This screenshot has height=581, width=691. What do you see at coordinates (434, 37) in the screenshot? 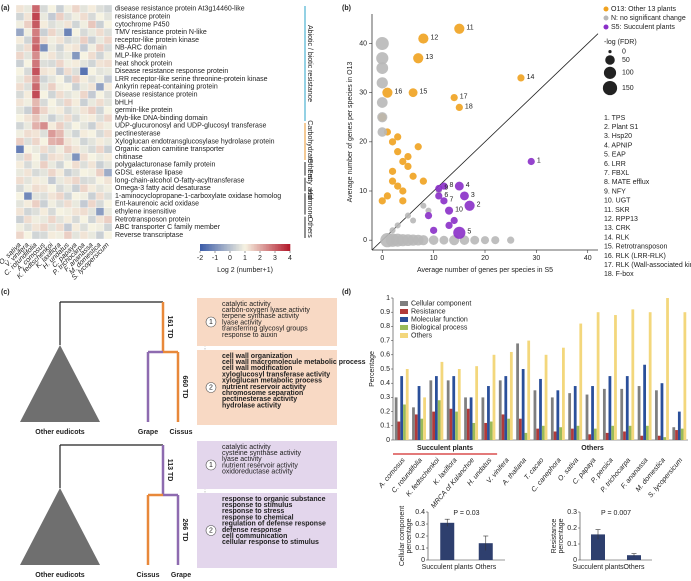
I see `point-label: 12` at bounding box center [434, 37].